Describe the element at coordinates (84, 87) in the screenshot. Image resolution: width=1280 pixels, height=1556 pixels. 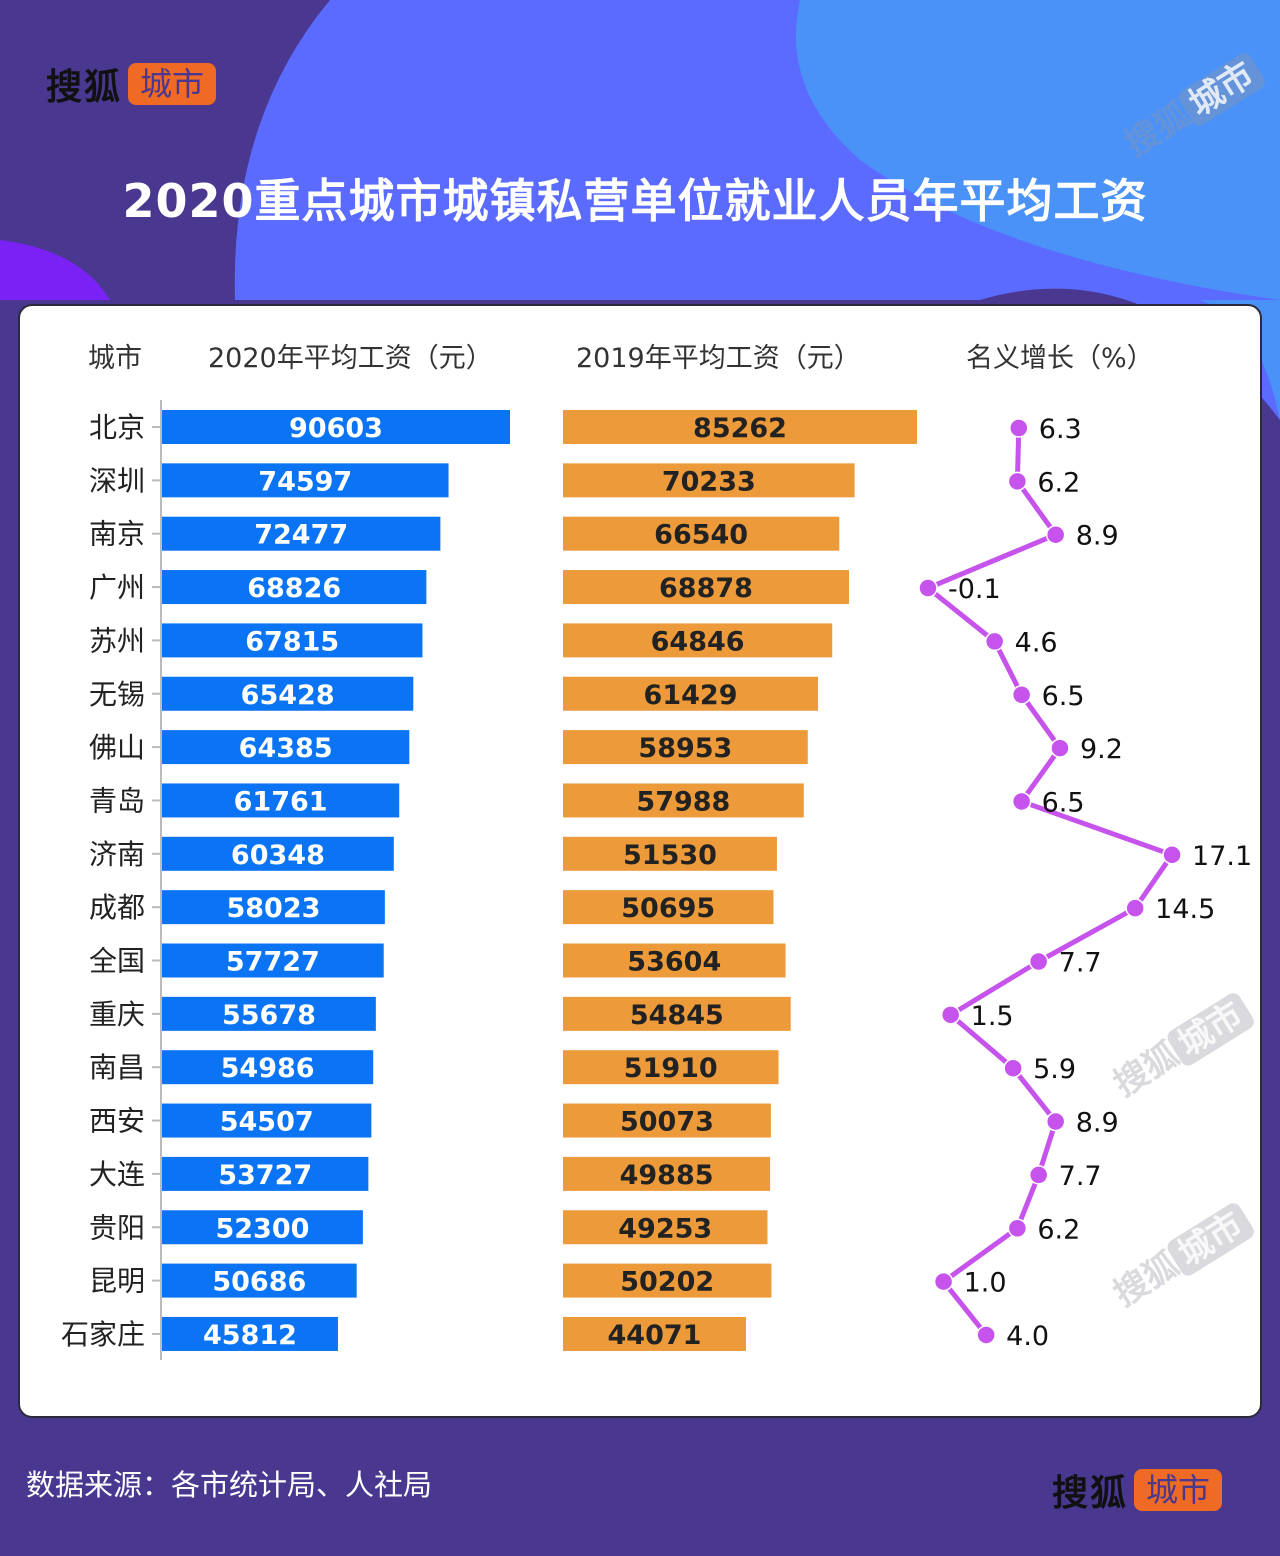
I see `logo-brand: 搜狐` at that location.